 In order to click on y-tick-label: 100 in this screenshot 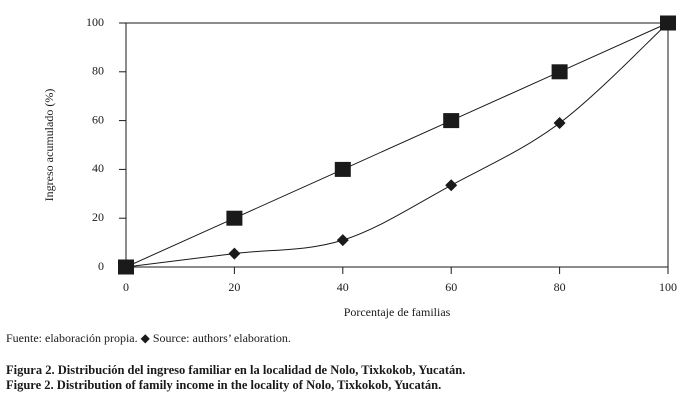, I will do `click(95, 22)`.